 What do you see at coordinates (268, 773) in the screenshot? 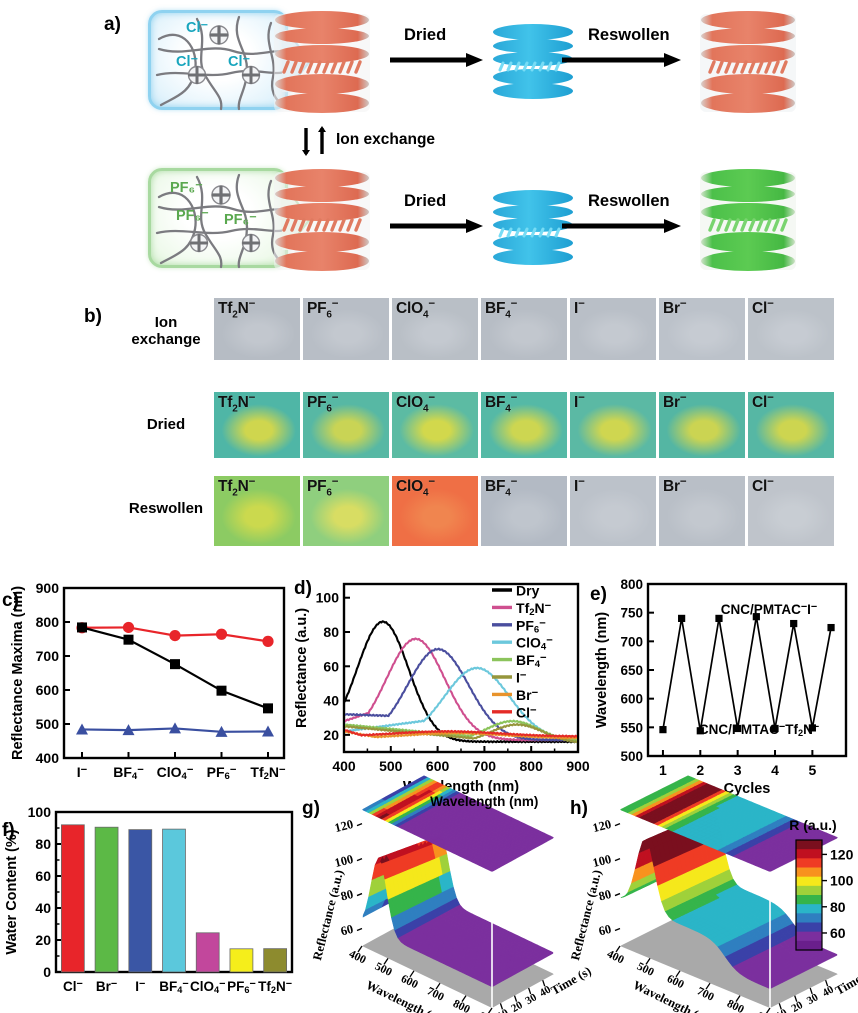
I see `svg-text: Tf2N−` at bounding box center [268, 773].